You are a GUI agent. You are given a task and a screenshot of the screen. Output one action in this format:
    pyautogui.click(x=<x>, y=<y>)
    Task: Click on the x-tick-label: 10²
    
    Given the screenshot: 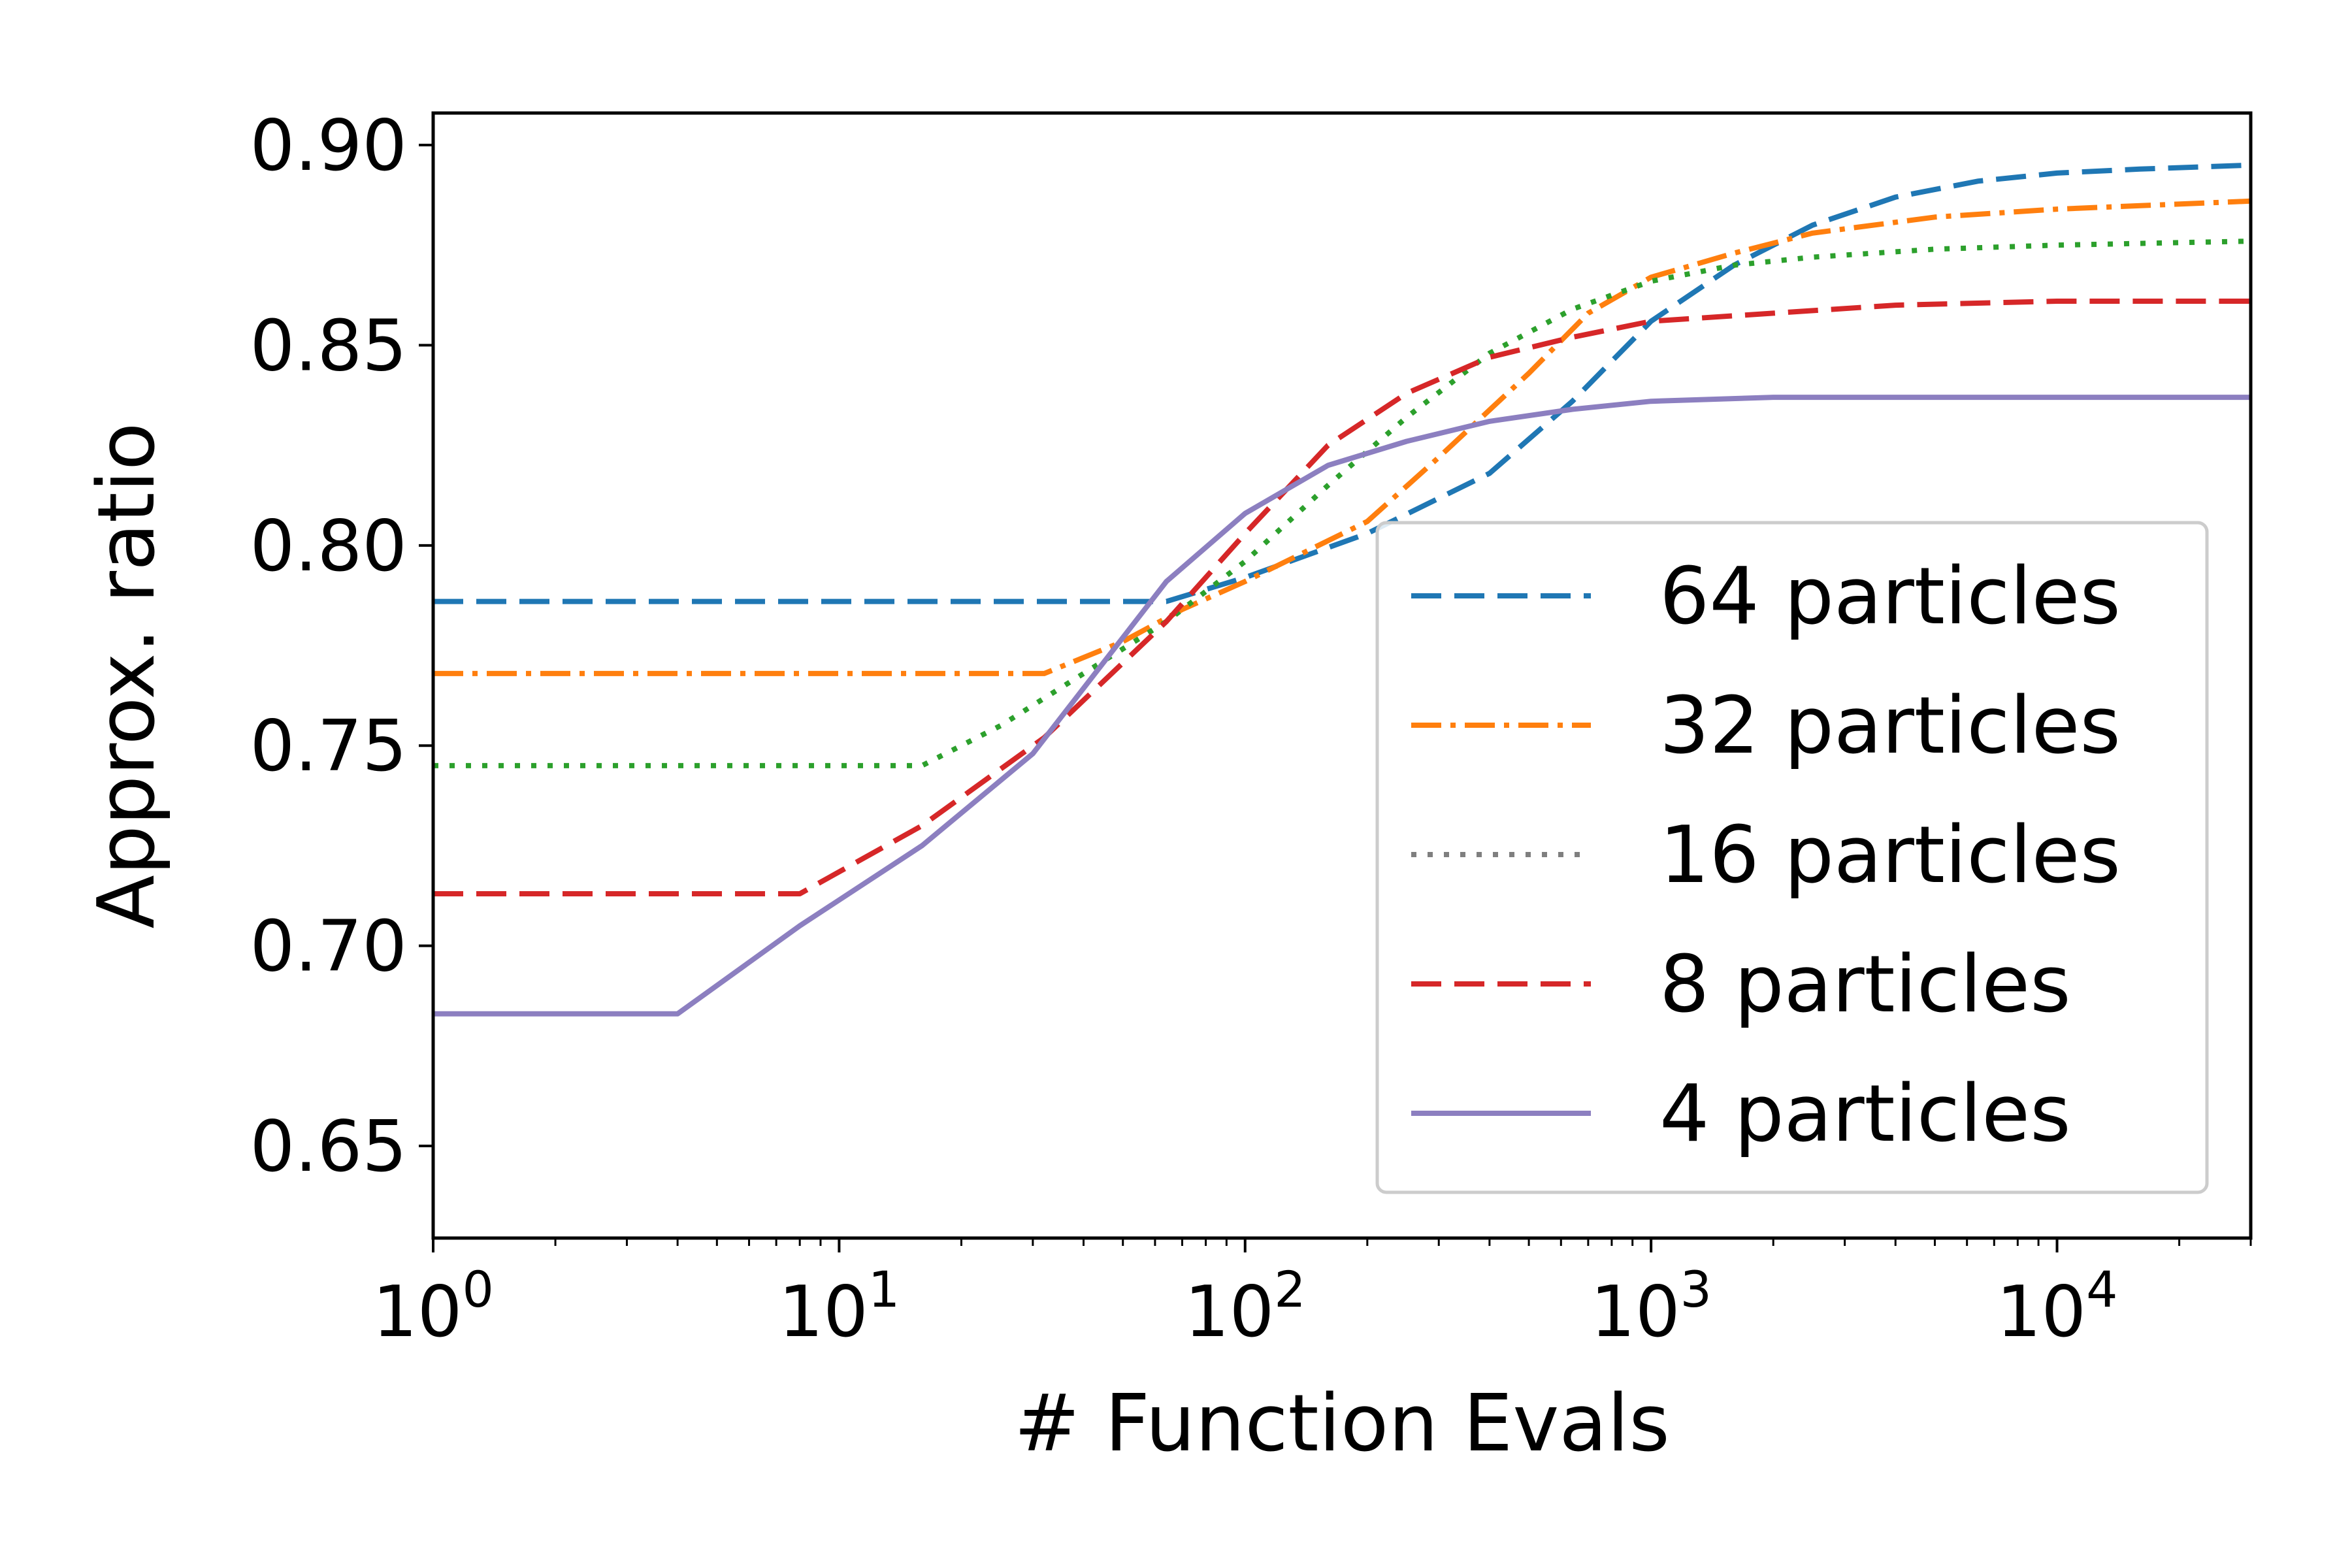 What is the action you would take?
    pyautogui.click(x=1245, y=1306)
    